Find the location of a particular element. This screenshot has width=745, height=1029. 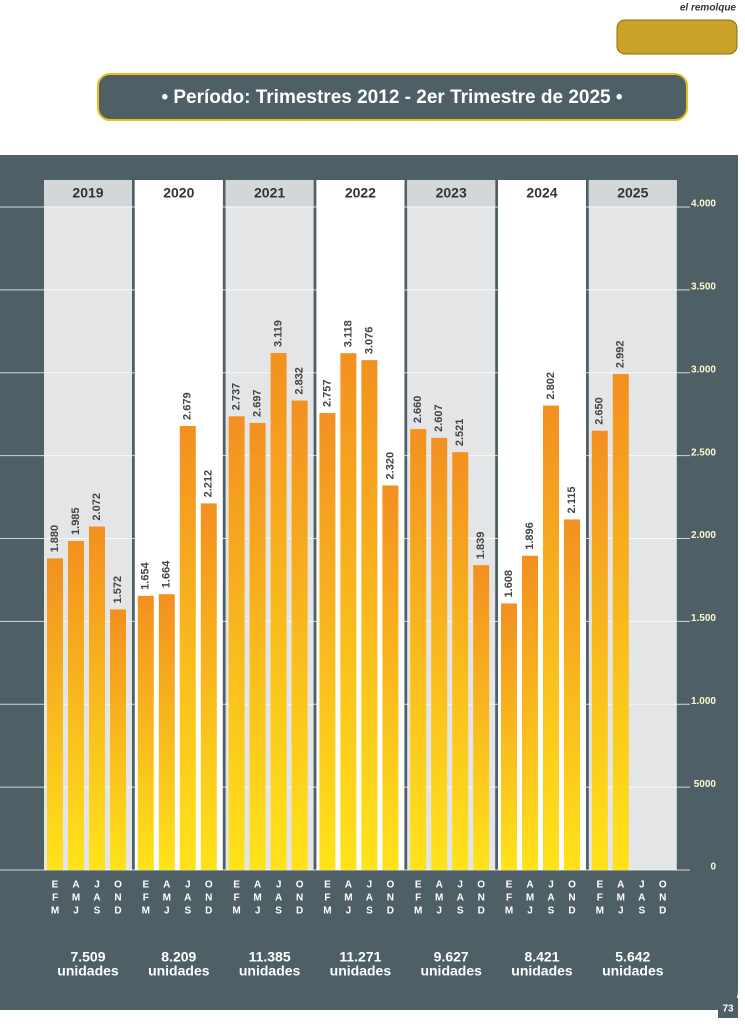

total-label: 7.509 is located at coordinates (87, 957).